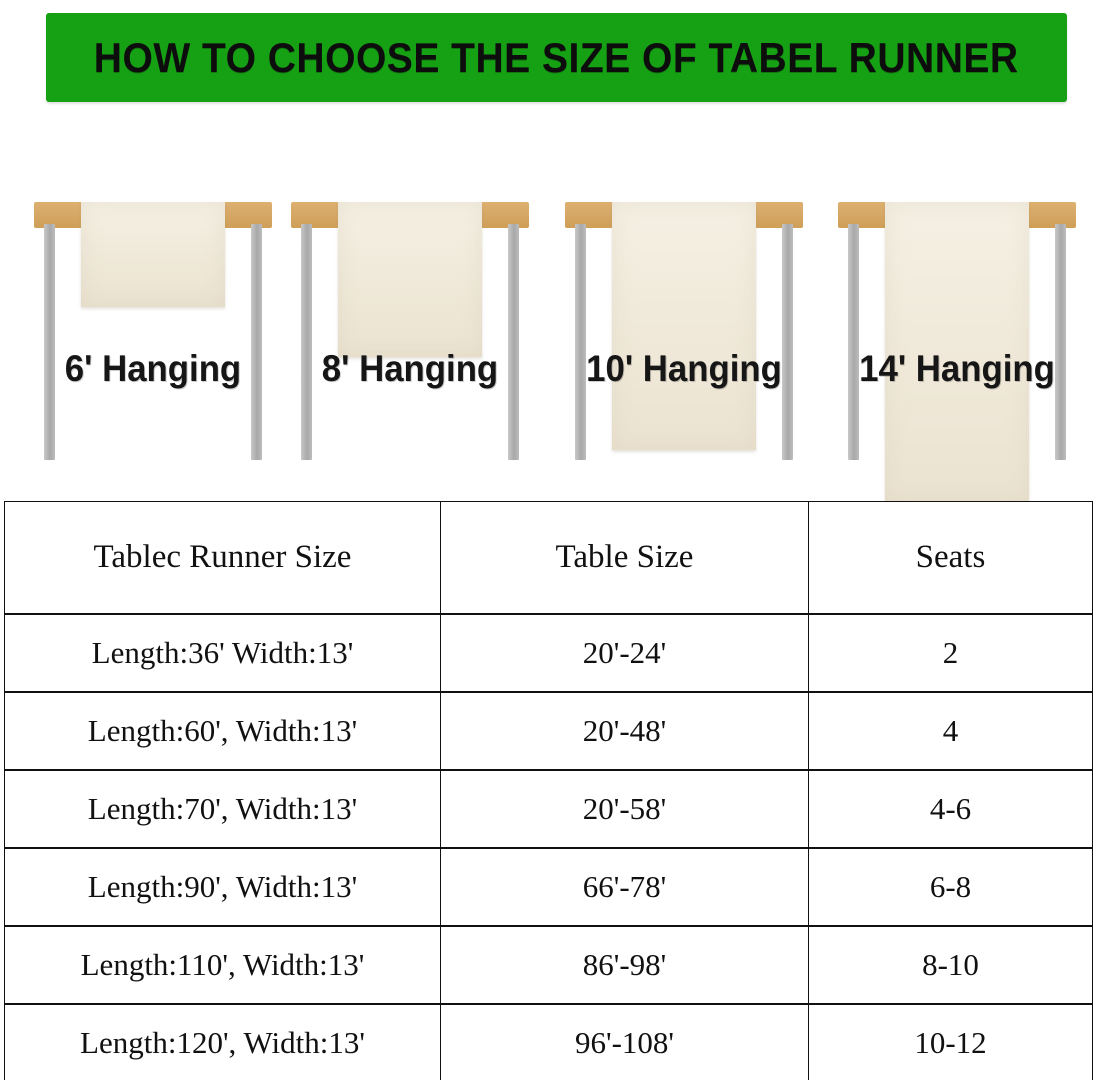 The image size is (1097, 1080). What do you see at coordinates (950, 808) in the screenshot?
I see `cell-seats: 4-6` at bounding box center [950, 808].